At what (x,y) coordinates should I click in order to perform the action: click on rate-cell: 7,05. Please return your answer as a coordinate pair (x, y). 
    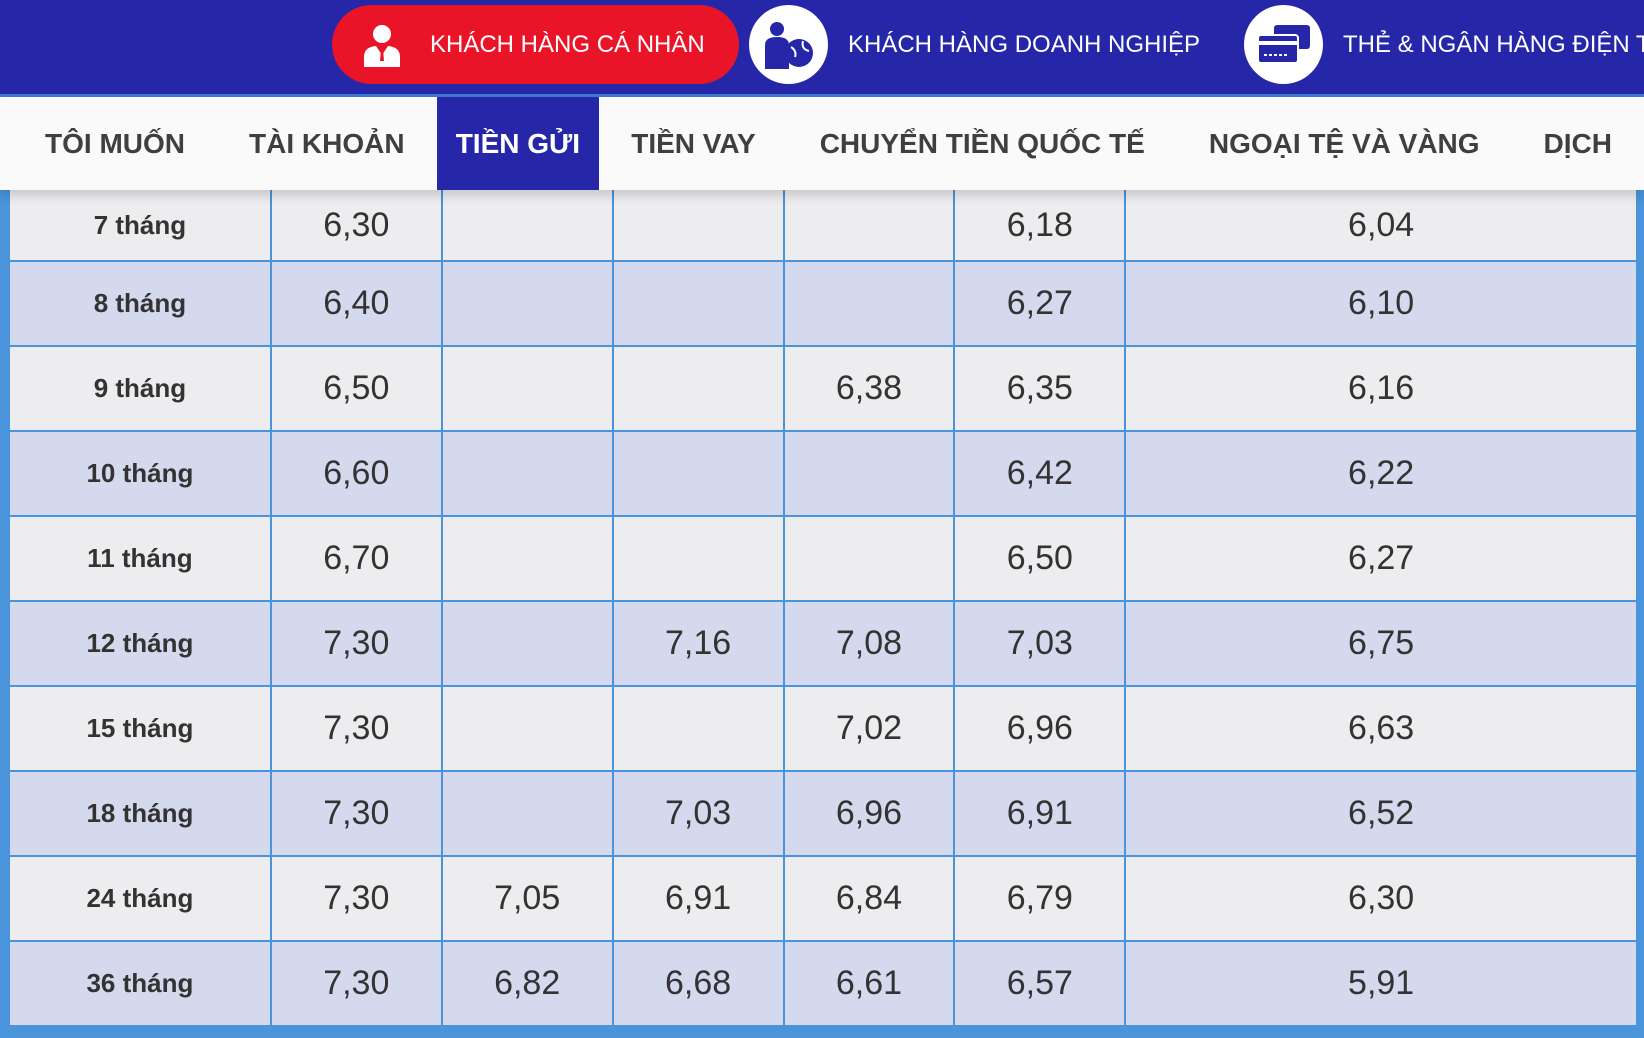
    Looking at the image, I should click on (528, 898).